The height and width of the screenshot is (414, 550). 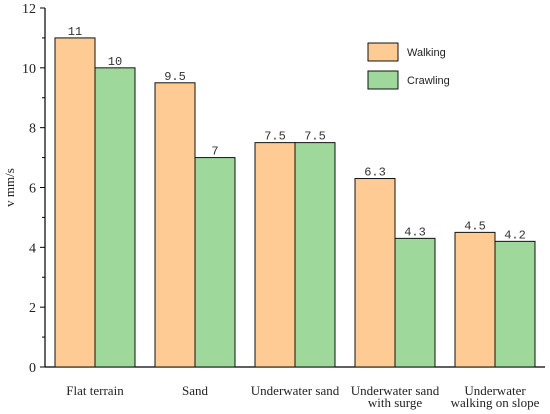 What do you see at coordinates (115, 62) in the screenshot?
I see `data-label: 10` at bounding box center [115, 62].